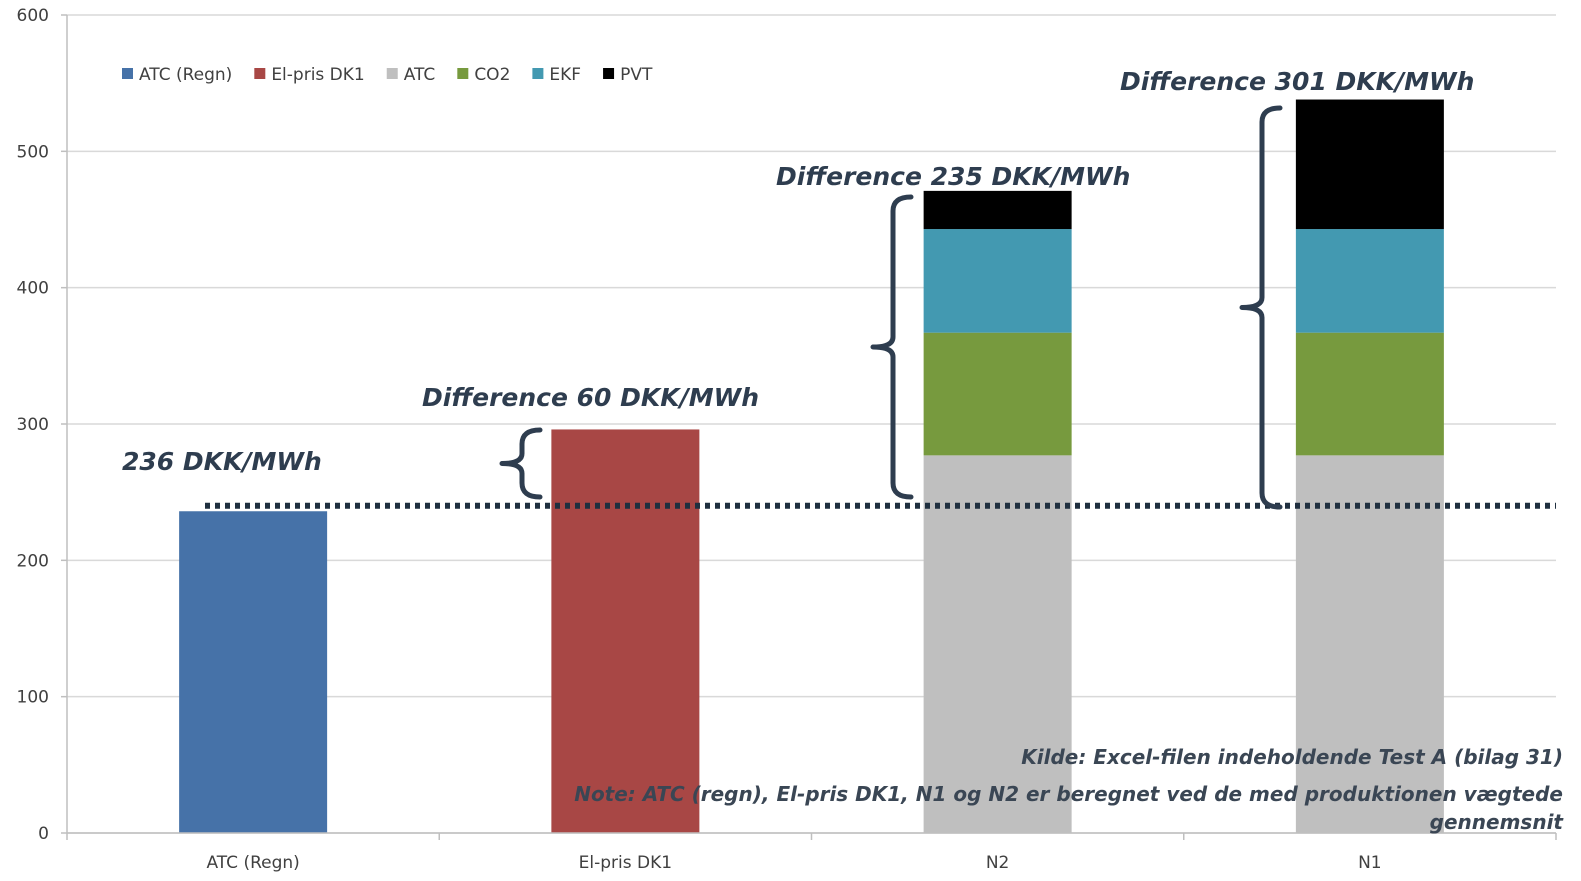 This screenshot has width=1581, height=881. What do you see at coordinates (33, 698) in the screenshot?
I see `y-tick-label: 100` at bounding box center [33, 698].